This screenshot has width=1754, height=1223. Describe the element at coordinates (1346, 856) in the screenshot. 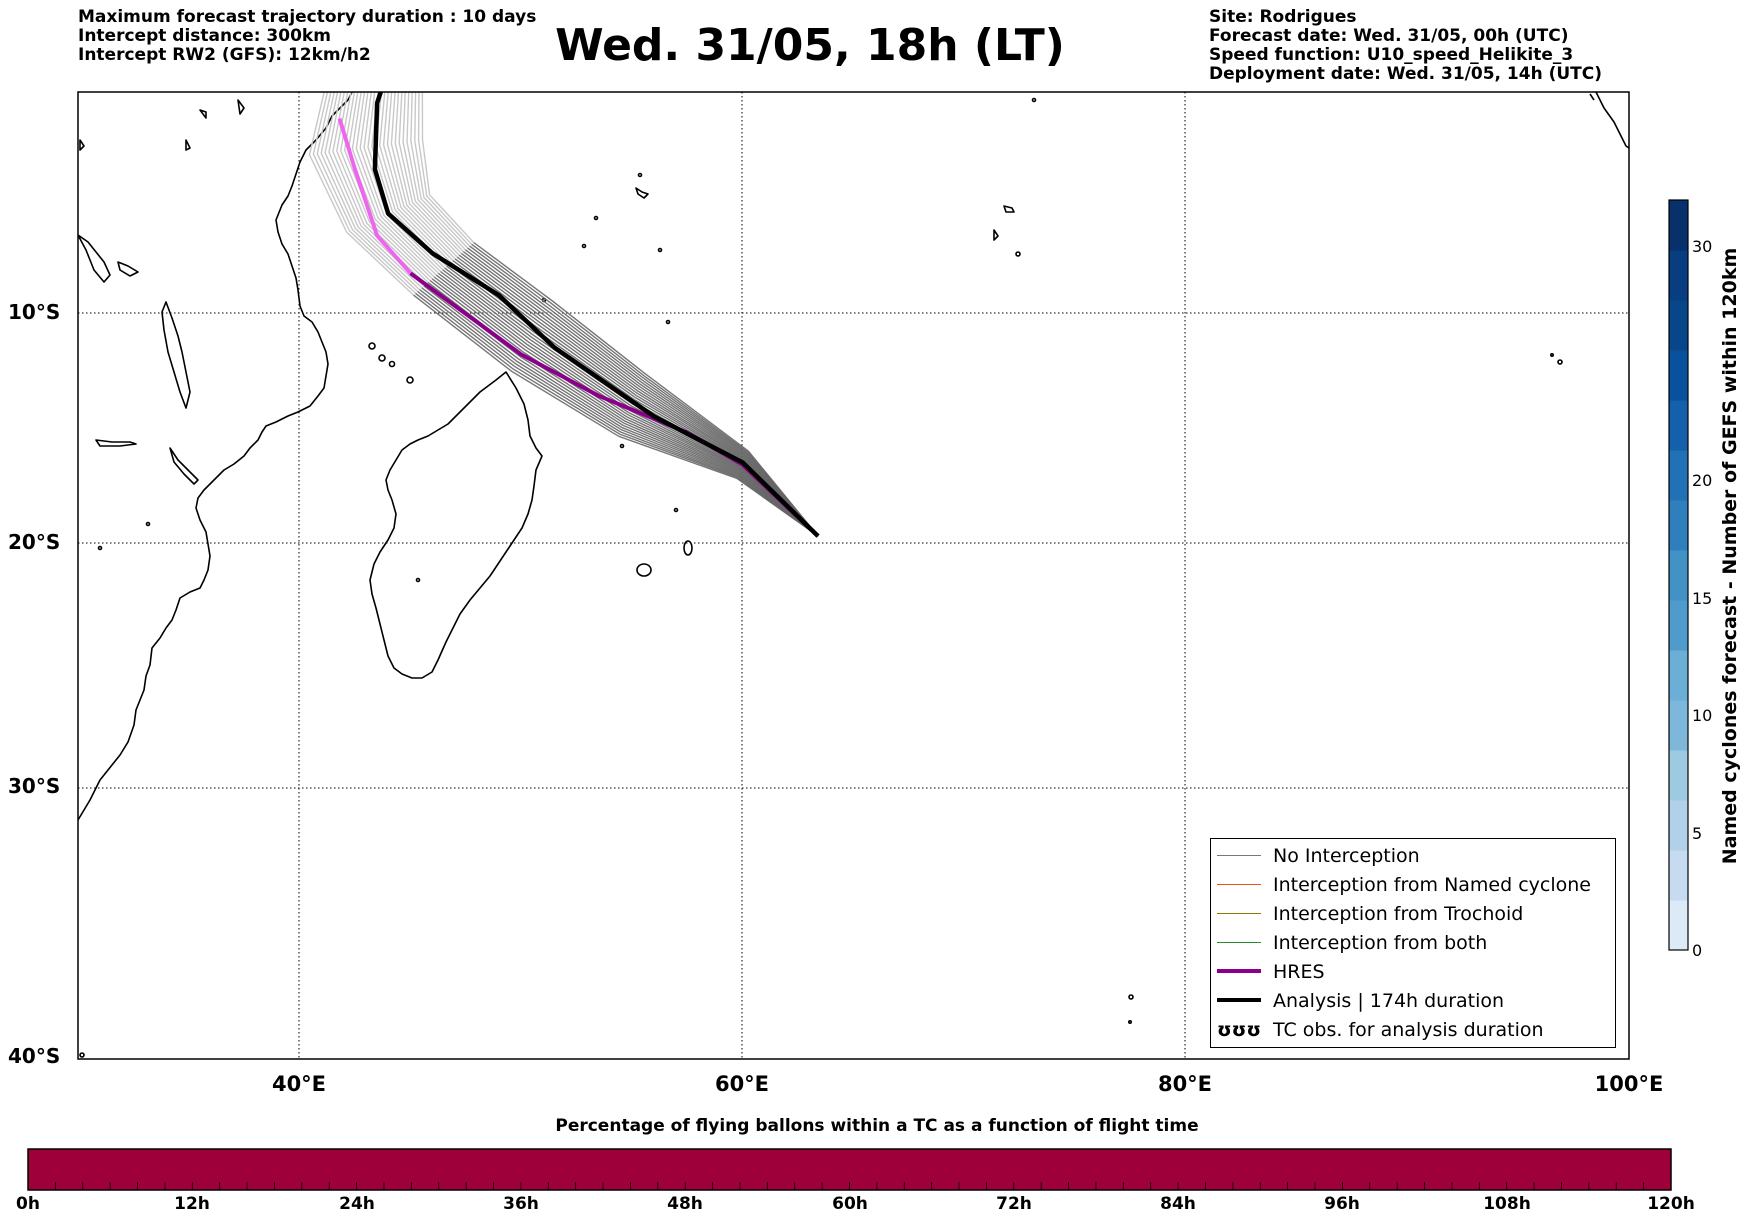

I see `legend-label: No Interception` at that location.